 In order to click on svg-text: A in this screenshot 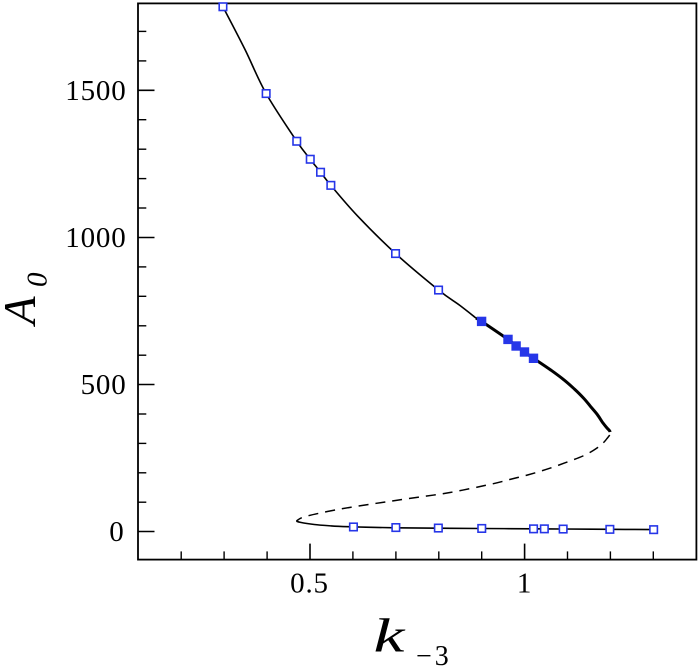, I will do `click(22, 312)`.